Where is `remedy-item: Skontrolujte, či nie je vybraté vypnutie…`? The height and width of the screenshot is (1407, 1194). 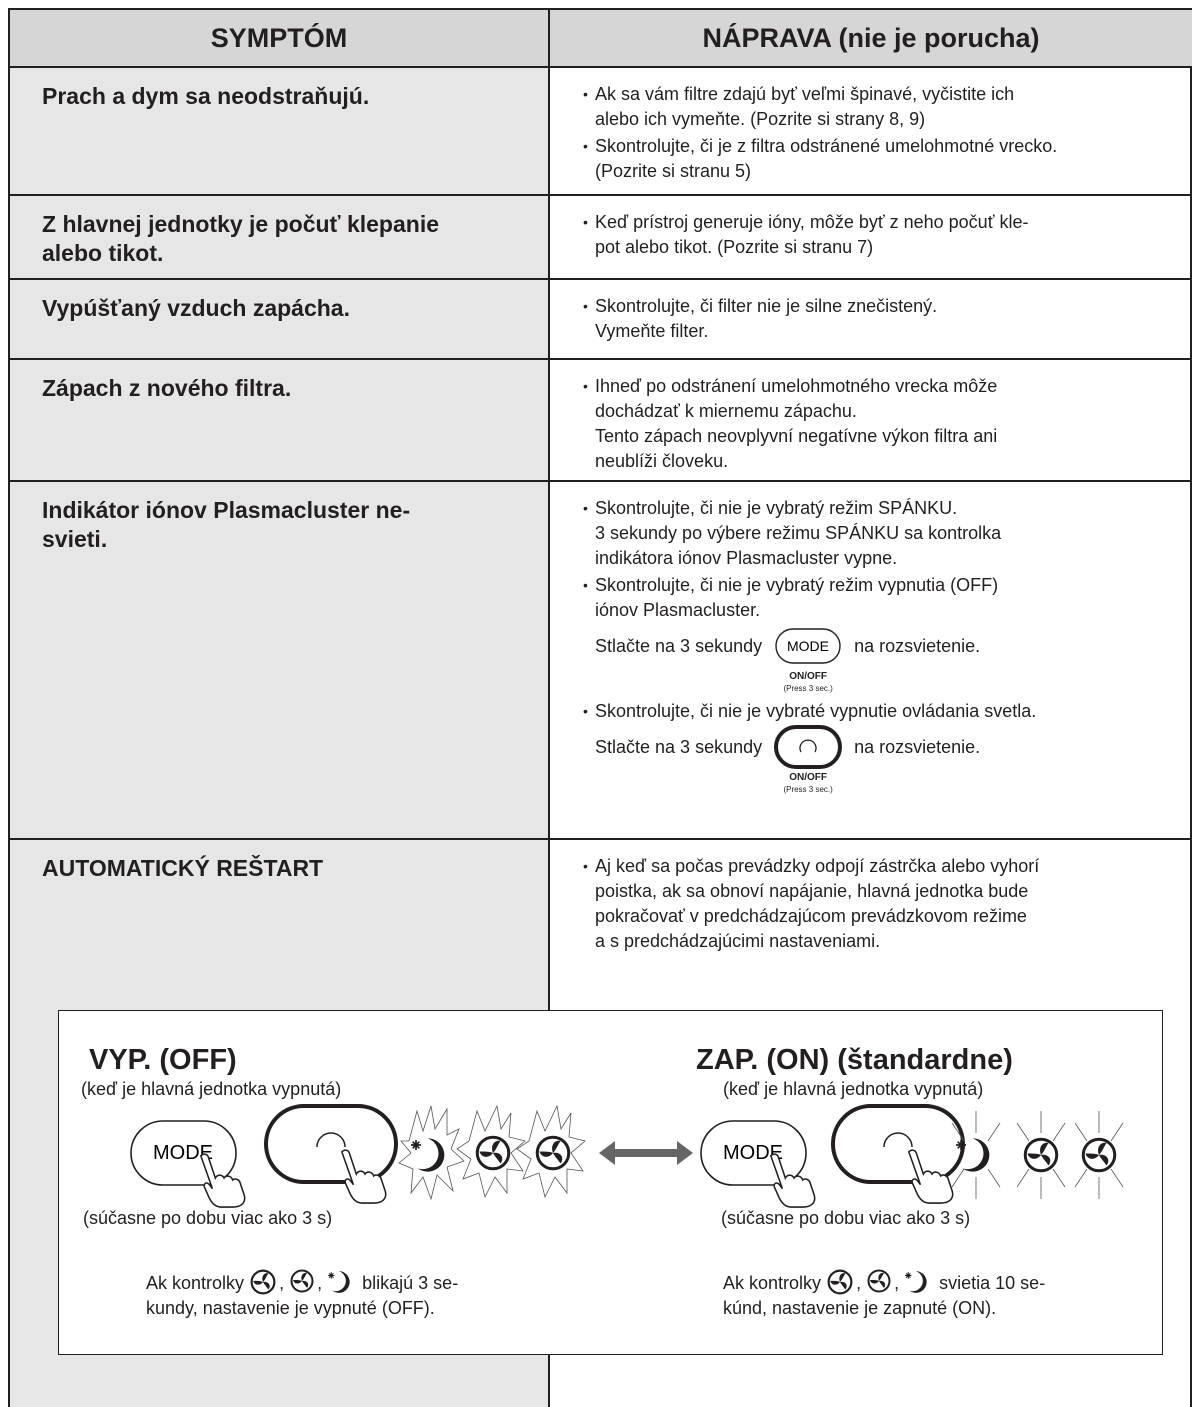
remedy-item: Skontrolujte, či nie je vybraté vypnutie… is located at coordinates (882, 746).